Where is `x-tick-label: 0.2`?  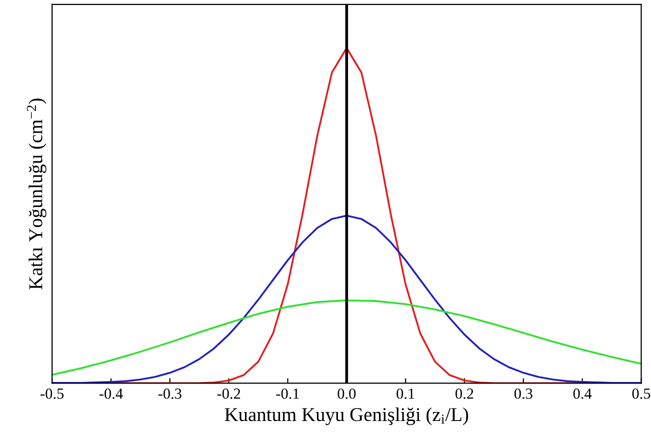 x-tick-label: 0.2 is located at coordinates (465, 393).